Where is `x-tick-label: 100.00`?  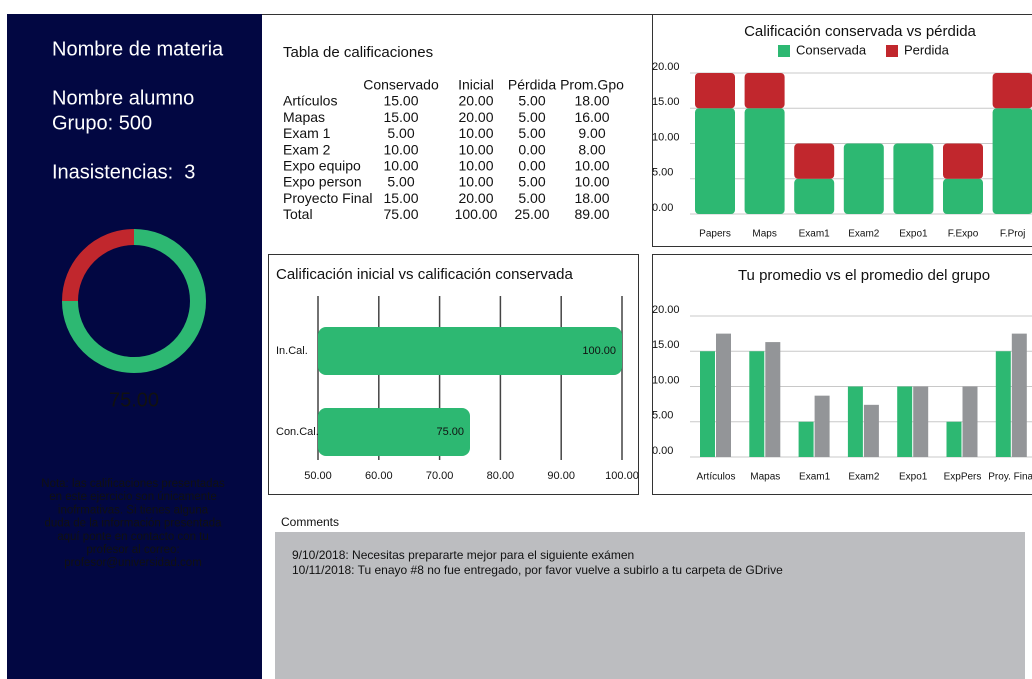
x-tick-label: 100.00 is located at coordinates (622, 476).